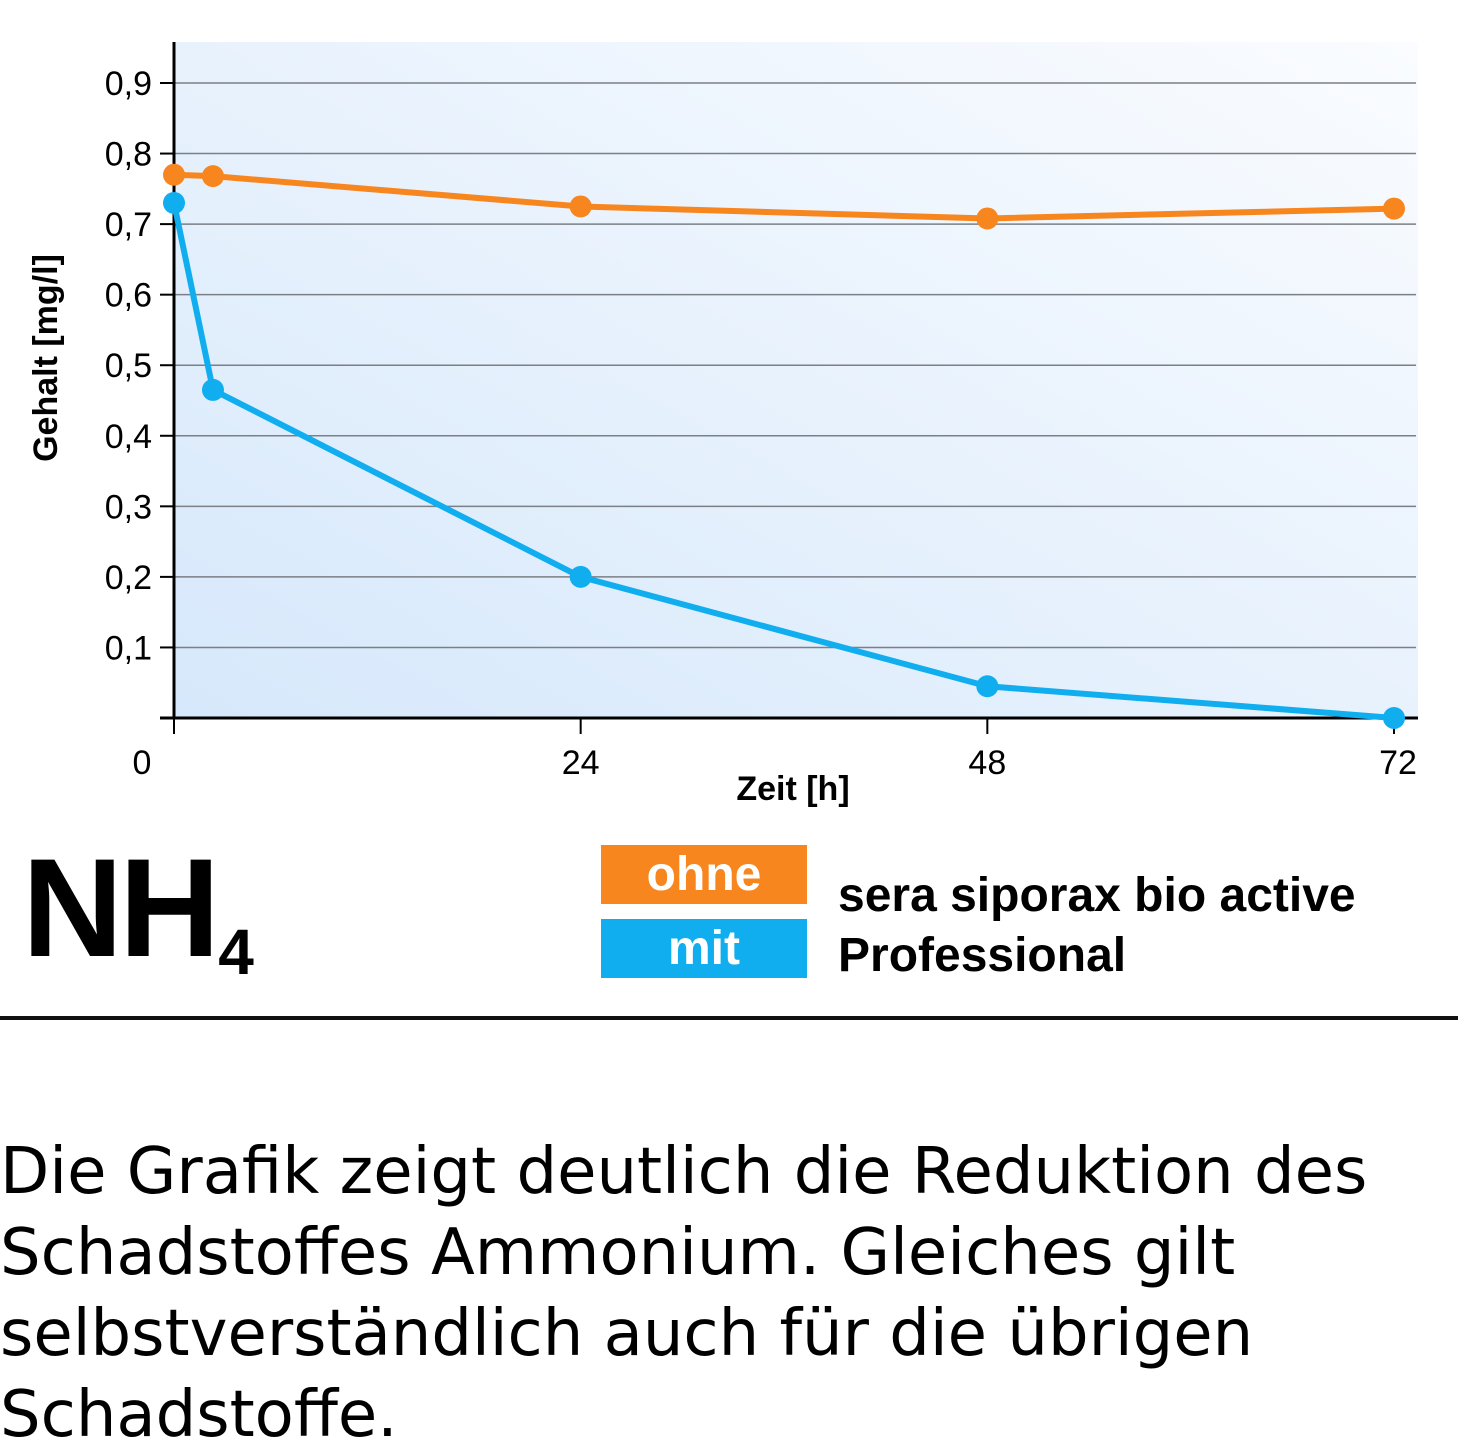 The image size is (1458, 1456). I want to click on y-ticks: 0,1 0,2 0,3 0,4 0,5 0,6 0,7 0,8 0,9, so click(139, 366).